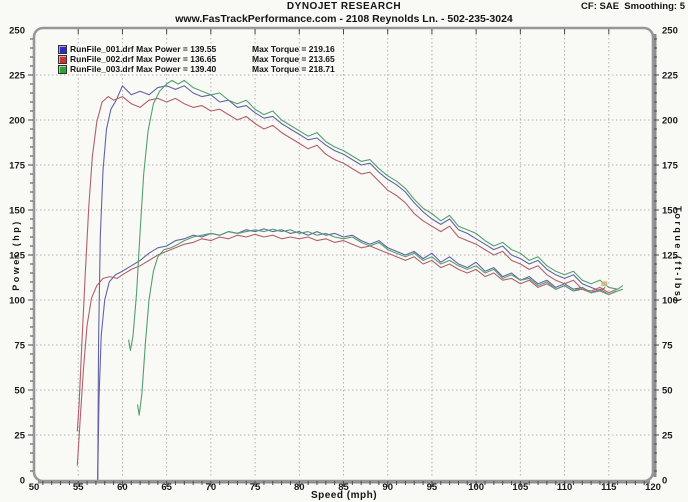 Image resolution: width=688 pixels, height=502 pixels. I want to click on run2-power-label: RunFile_002.drf Max Power = 136.65, so click(143, 59).